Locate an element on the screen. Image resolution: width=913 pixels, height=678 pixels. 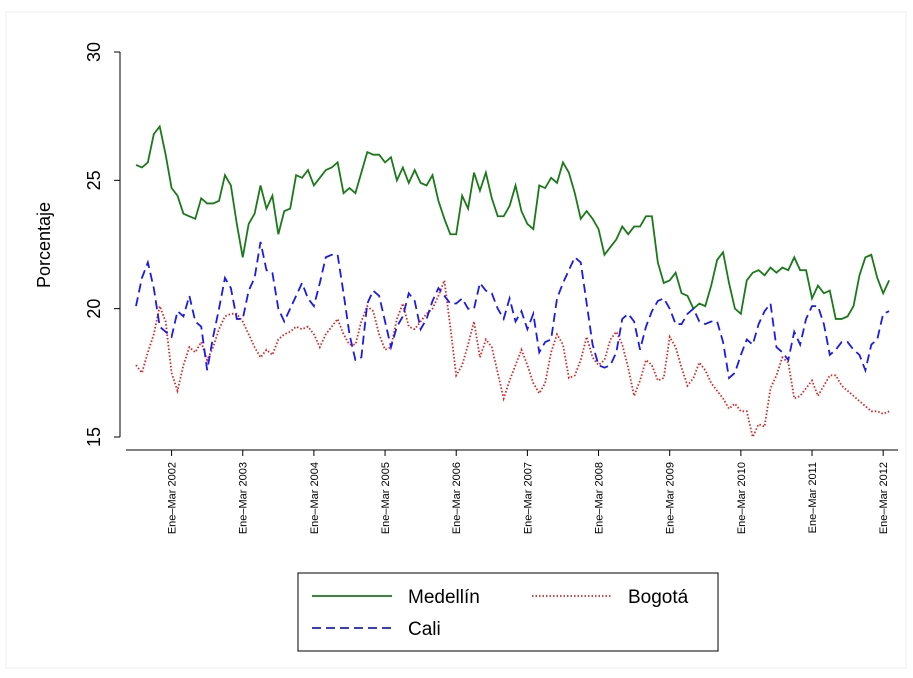
x-tick-label: Ene–Mar 2008 is located at coordinates (600, 498).